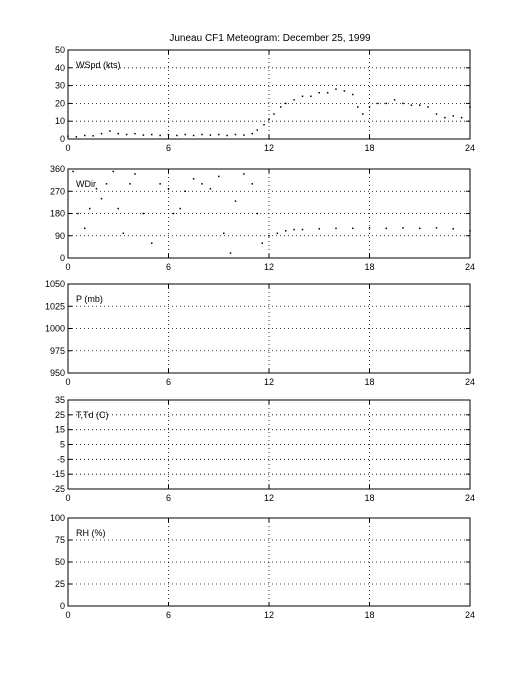 Image resolution: width=520 pixels, height=683 pixels. What do you see at coordinates (58, 489) in the screenshot?
I see `y-tick-label: -25` at bounding box center [58, 489].